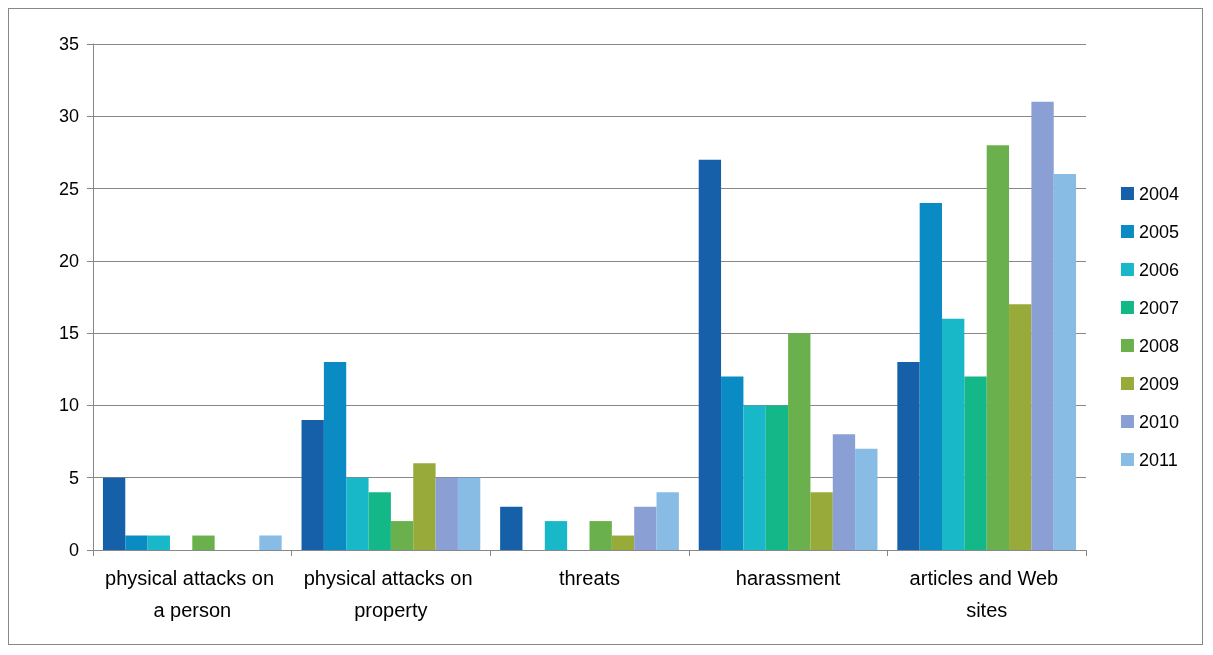 The image size is (1213, 655). Describe the element at coordinates (589, 578) in the screenshot. I see `x-tick-label: threats` at that location.